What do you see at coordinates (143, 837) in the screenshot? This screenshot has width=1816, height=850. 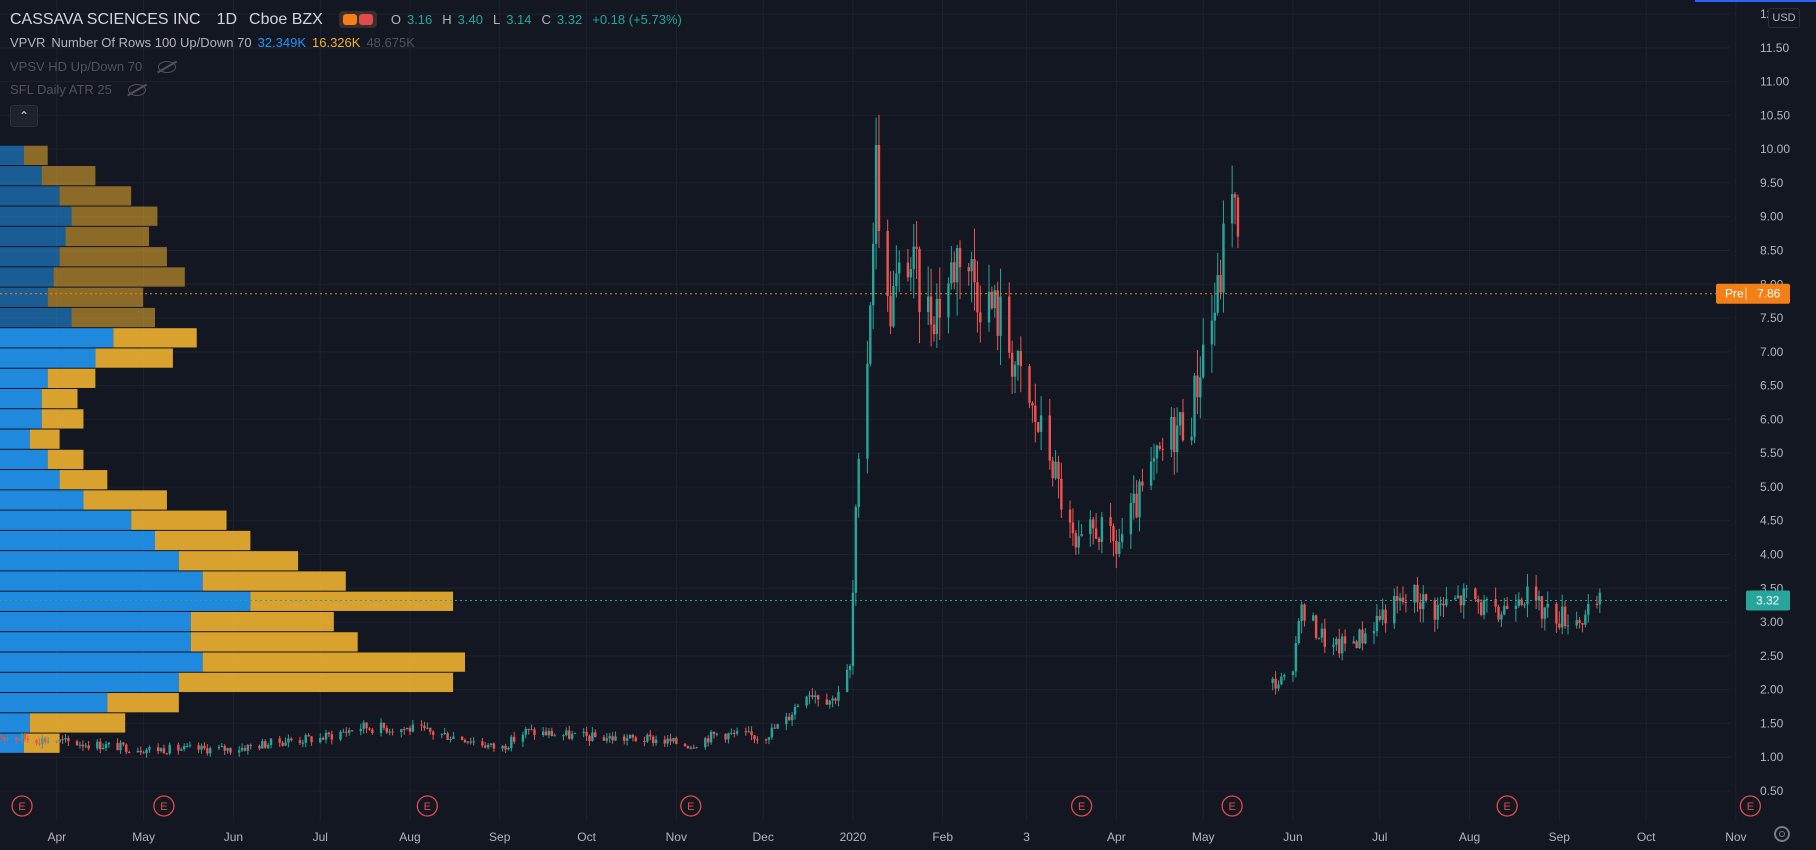 I see `x-tick-label: May` at bounding box center [143, 837].